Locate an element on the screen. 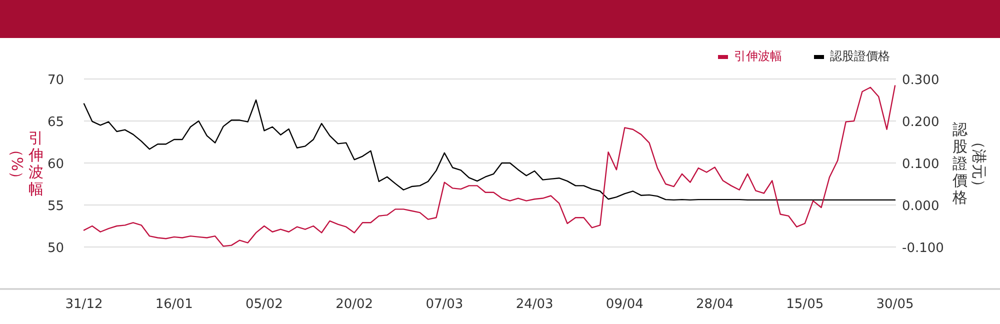  x-tick-label: 20/02 is located at coordinates (355, 304).